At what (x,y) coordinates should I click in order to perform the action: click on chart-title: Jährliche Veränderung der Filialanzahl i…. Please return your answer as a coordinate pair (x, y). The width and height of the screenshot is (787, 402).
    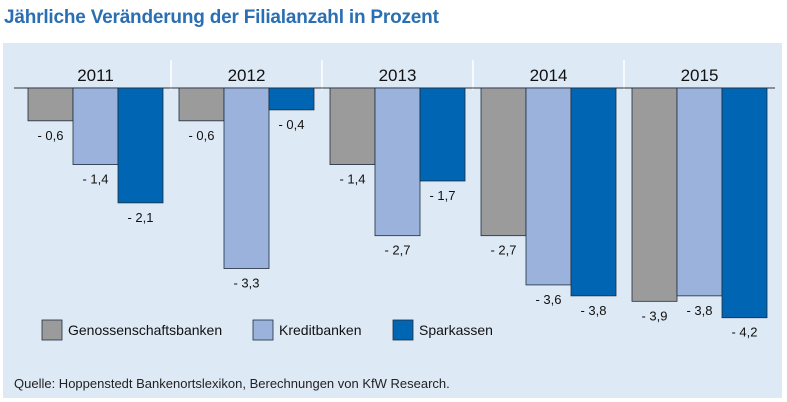
    Looking at the image, I should click on (221, 17).